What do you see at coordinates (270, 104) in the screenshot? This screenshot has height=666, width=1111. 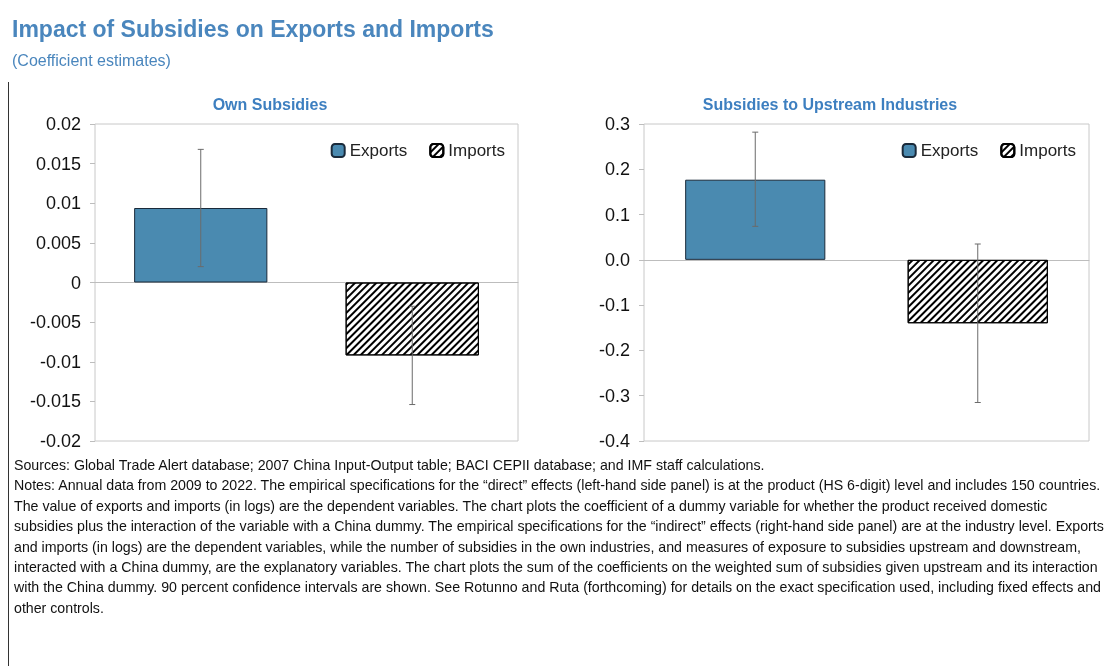 I see `chart-title: Own Subsidies` at bounding box center [270, 104].